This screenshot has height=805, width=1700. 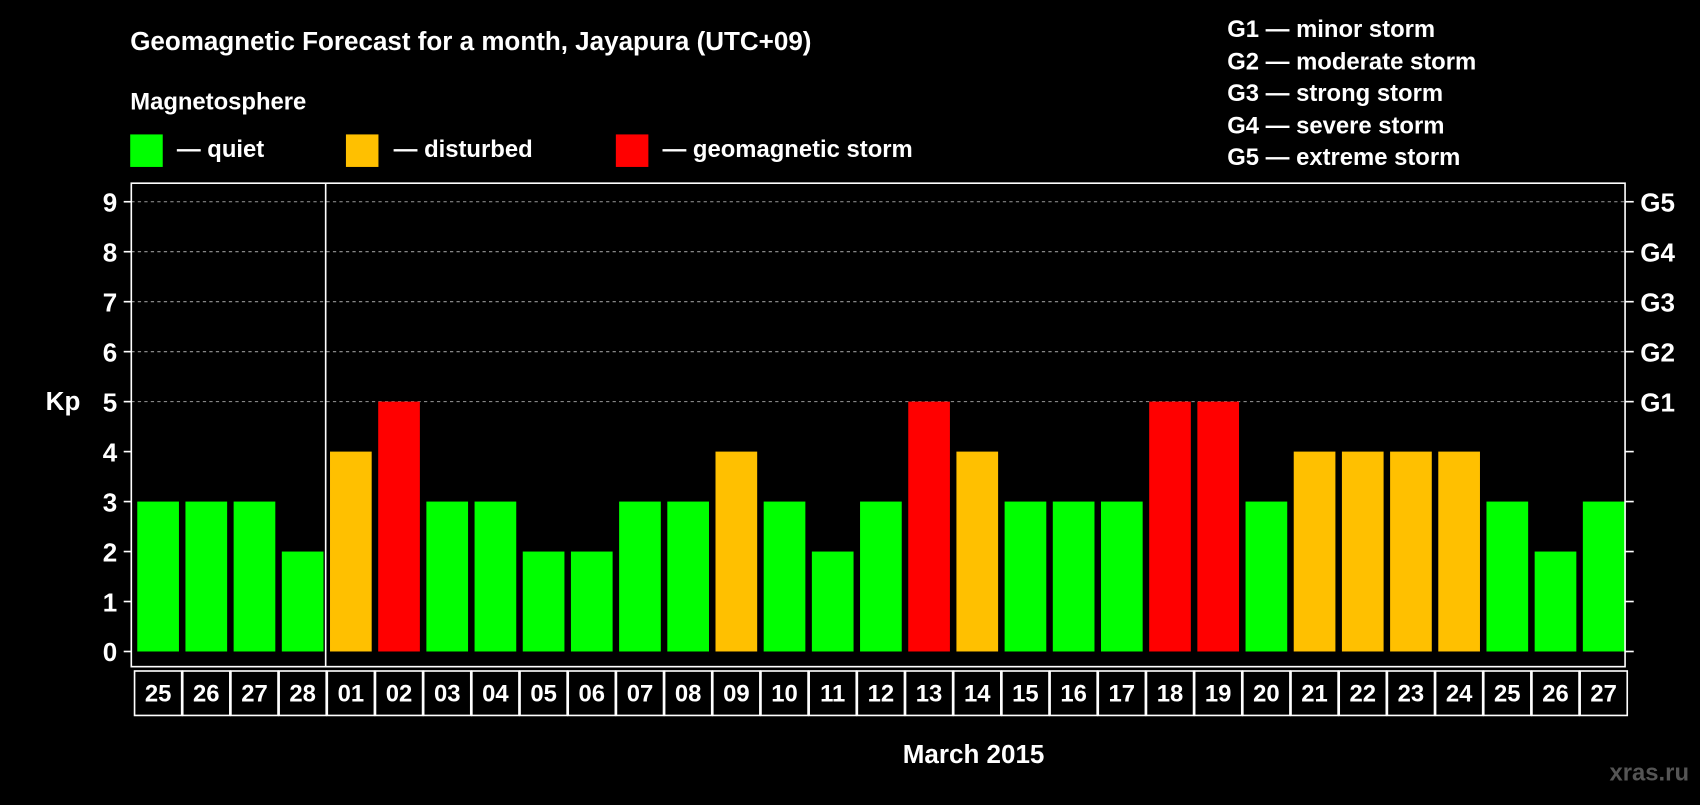 I want to click on x-tick-label: 21, so click(x=1314, y=693).